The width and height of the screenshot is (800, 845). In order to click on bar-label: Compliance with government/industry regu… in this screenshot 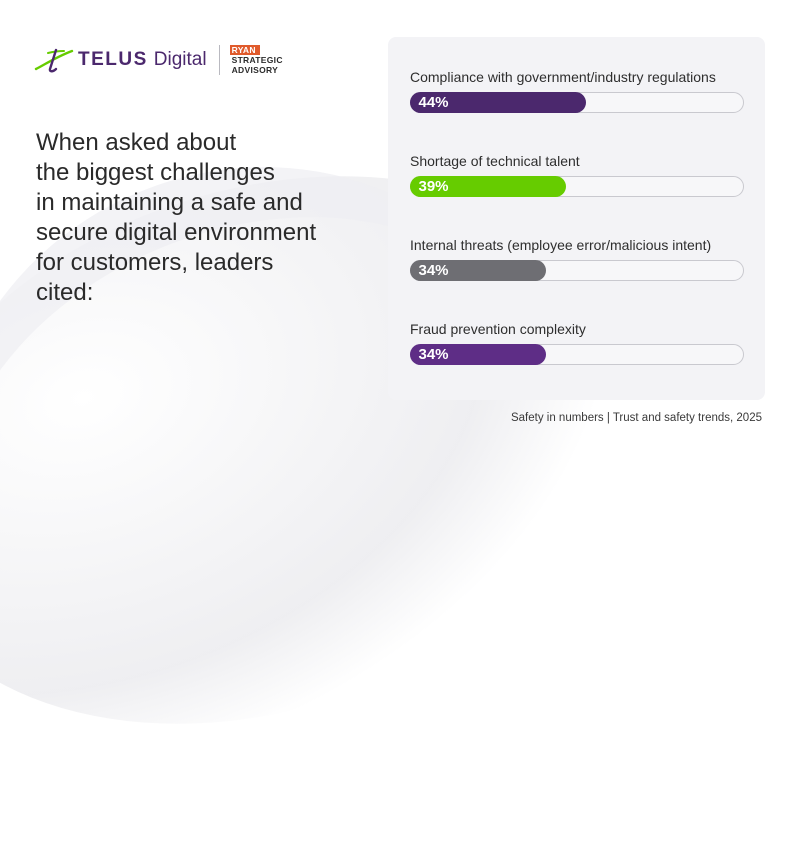, I will do `click(563, 77)`.